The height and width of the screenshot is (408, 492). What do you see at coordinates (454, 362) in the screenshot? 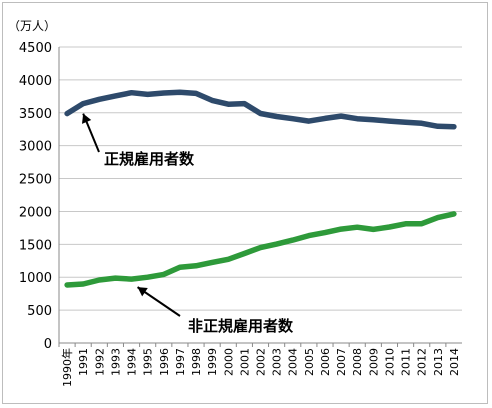
I see `x-tick-label: 2014` at bounding box center [454, 362].